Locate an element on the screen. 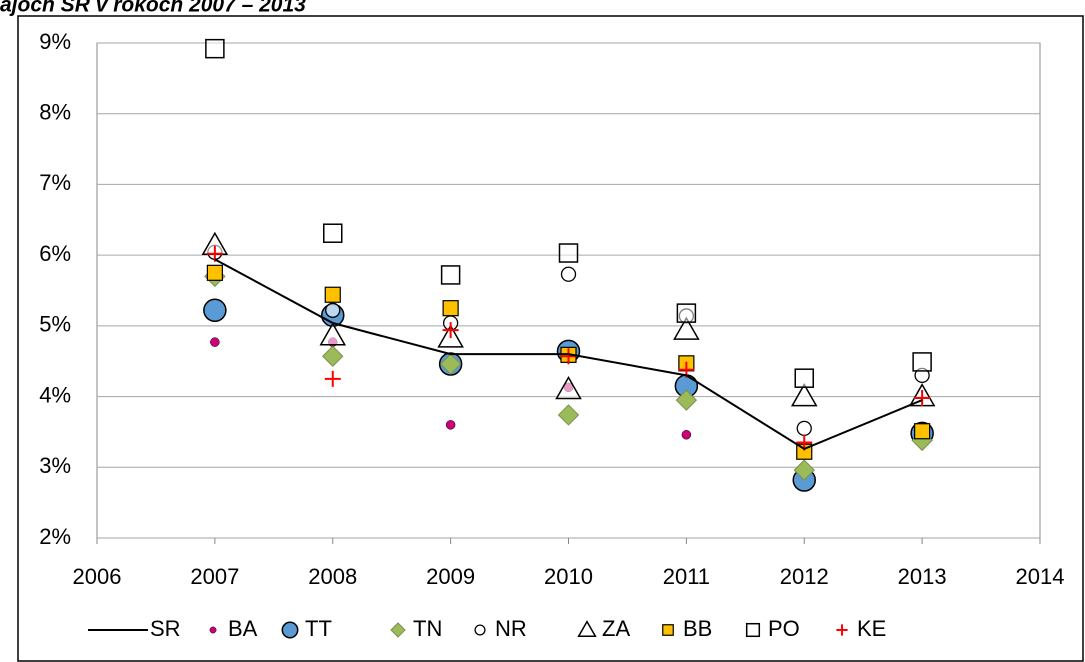 This screenshot has width=1085, height=662. y-tick-label: 7% is located at coordinates (55, 182).